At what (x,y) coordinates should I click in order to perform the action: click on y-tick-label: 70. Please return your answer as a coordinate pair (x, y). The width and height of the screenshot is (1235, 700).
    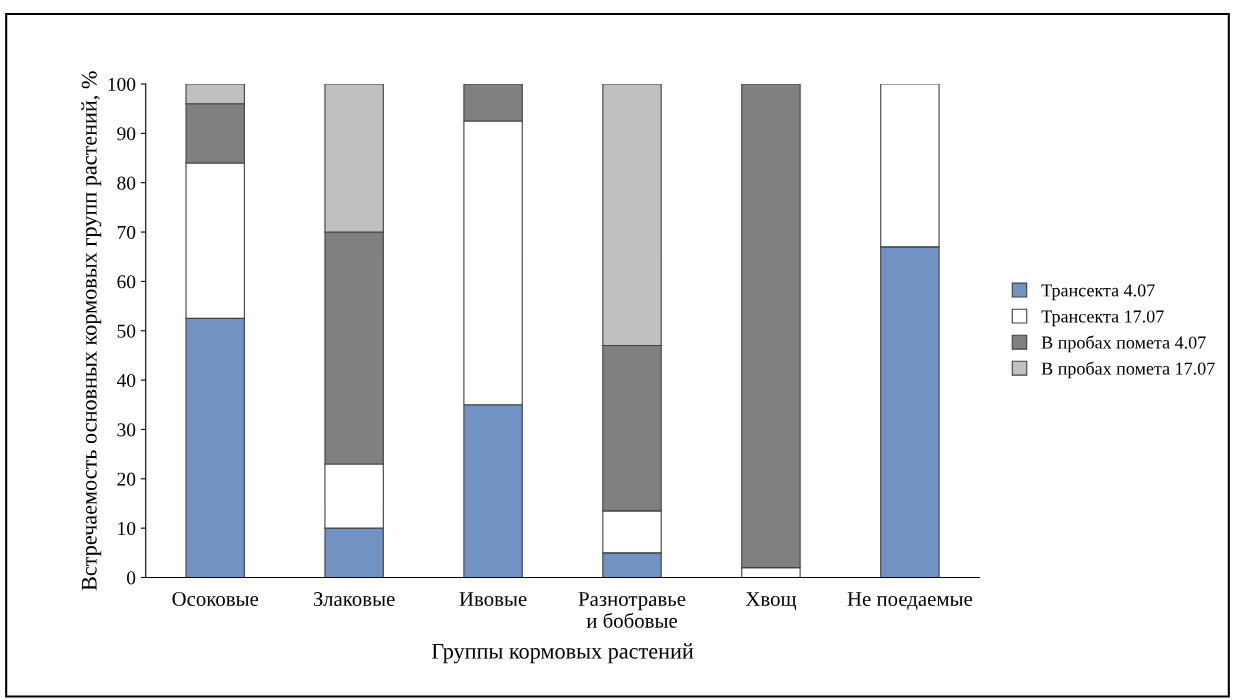
    Looking at the image, I should click on (126, 232).